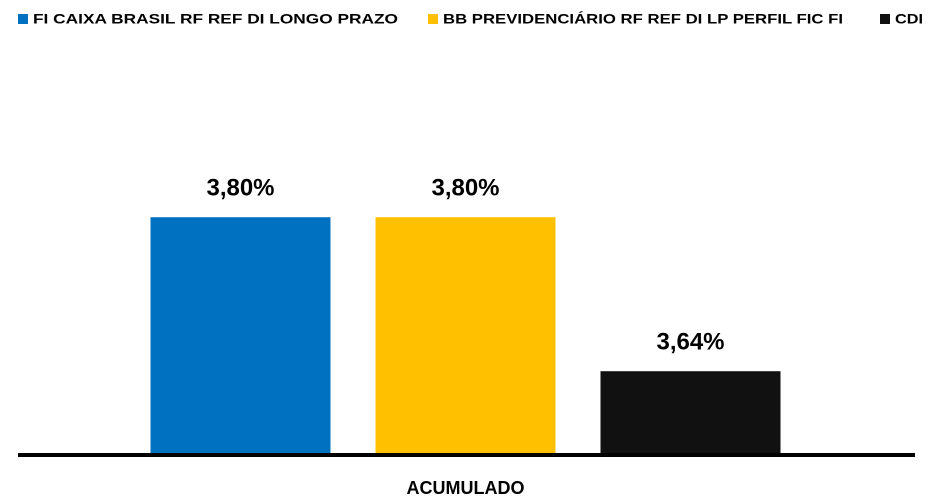 This screenshot has height=498, width=926. What do you see at coordinates (690, 342) in the screenshot?
I see `data-label: 3,64%` at bounding box center [690, 342].